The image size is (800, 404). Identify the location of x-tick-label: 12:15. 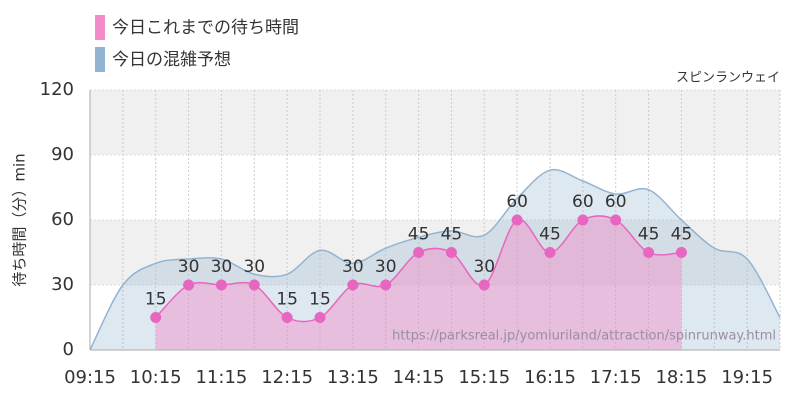
(287, 377).